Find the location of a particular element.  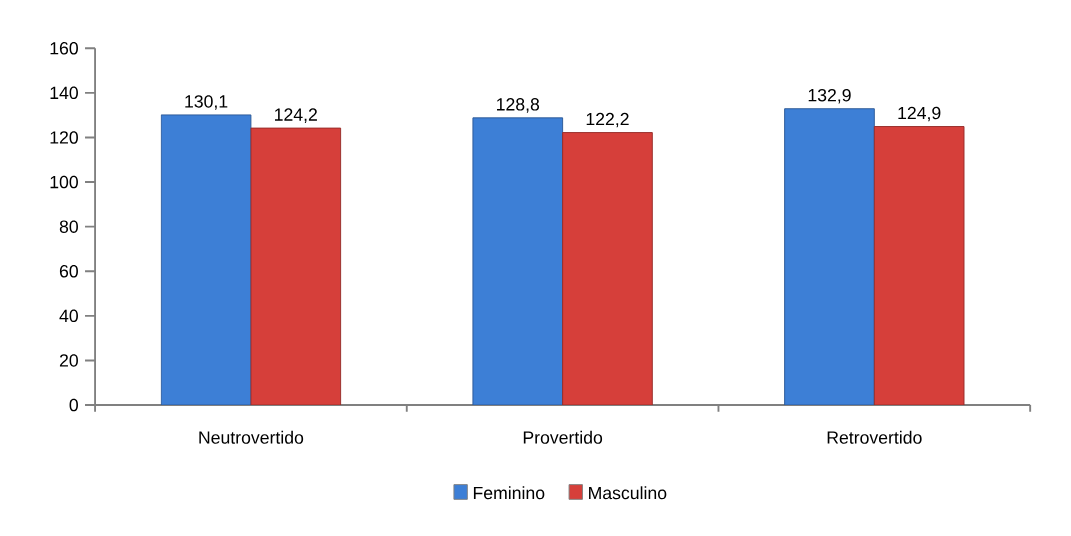

x-tick-label: Retrovertido is located at coordinates (874, 437).